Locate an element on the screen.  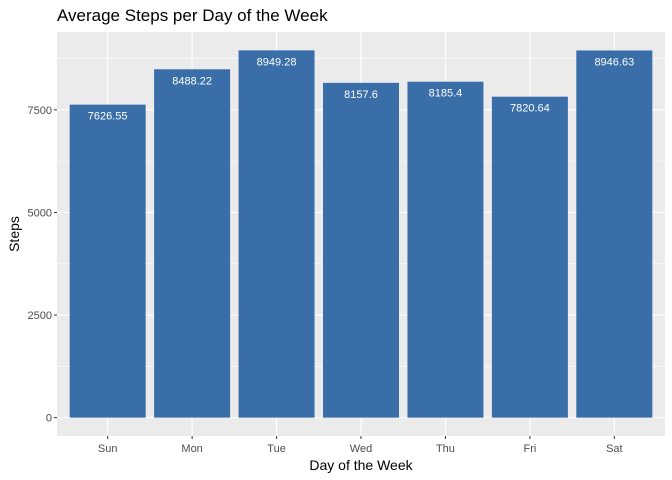
y-axis-title: Steps is located at coordinates (14, 234).